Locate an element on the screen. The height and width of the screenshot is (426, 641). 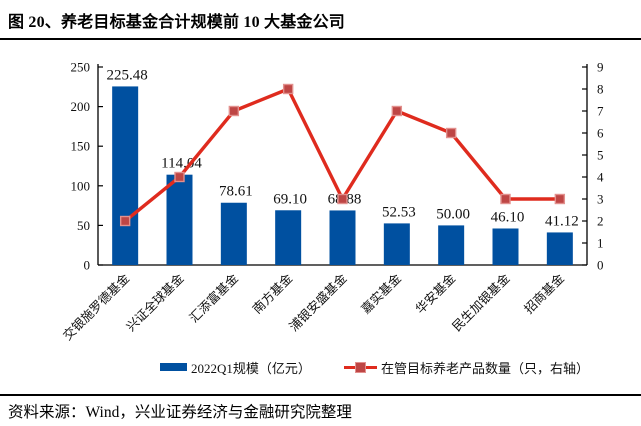
x-axis-category-label: 民生加银基金 is located at coordinates (481, 302).